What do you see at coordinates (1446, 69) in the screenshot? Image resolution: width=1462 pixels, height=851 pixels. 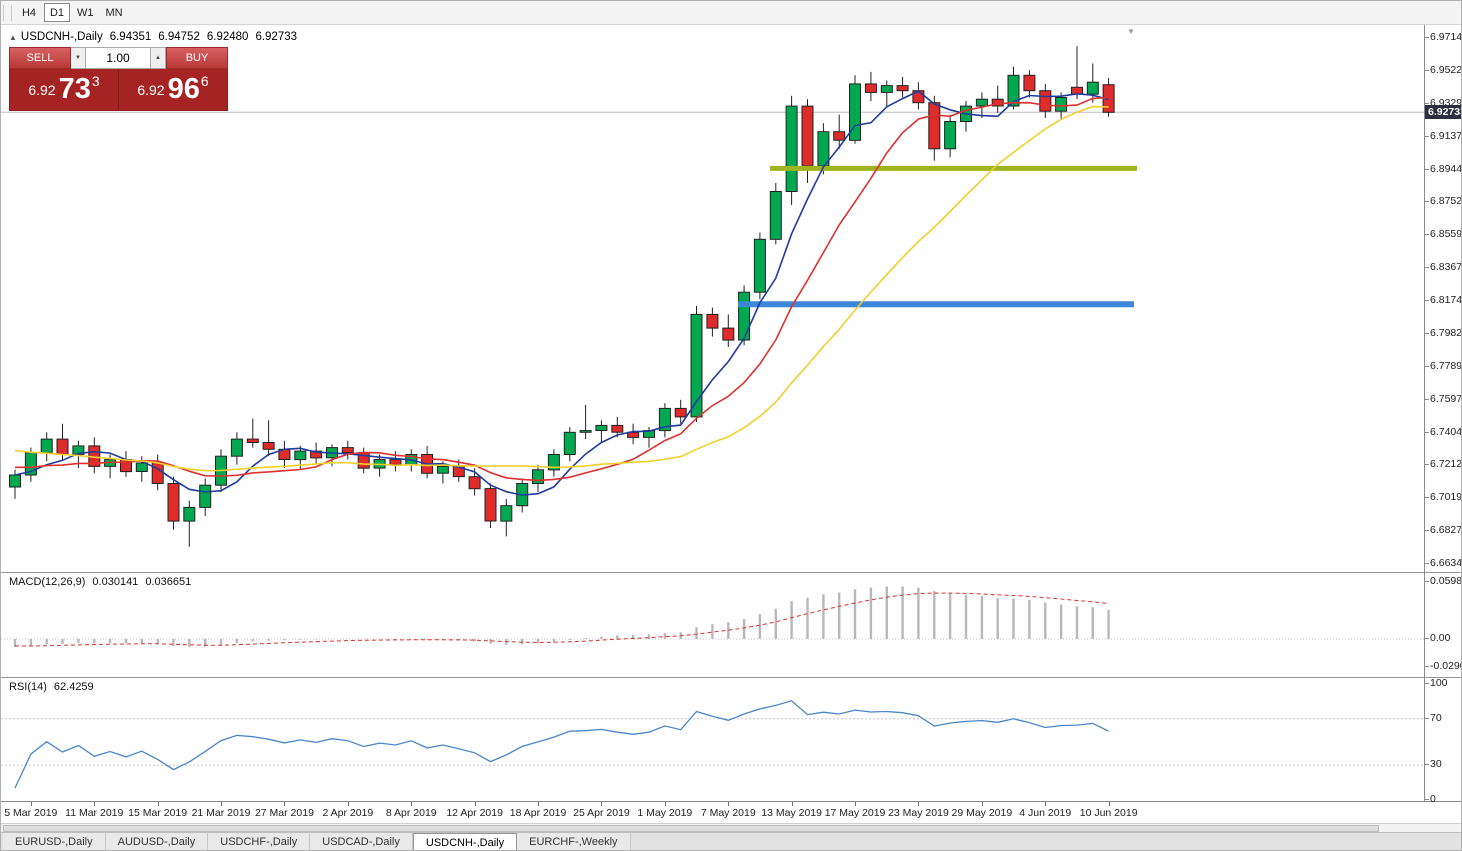 I see `price-axis-label: 6.95220` at bounding box center [1446, 69].